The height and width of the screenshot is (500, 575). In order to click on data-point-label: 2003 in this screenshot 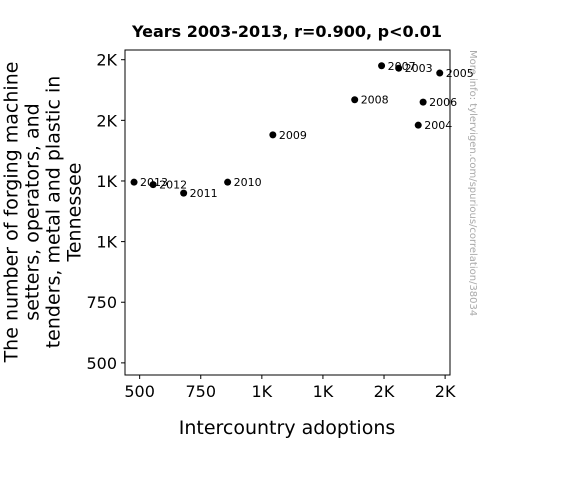, I will do `click(419, 68)`.